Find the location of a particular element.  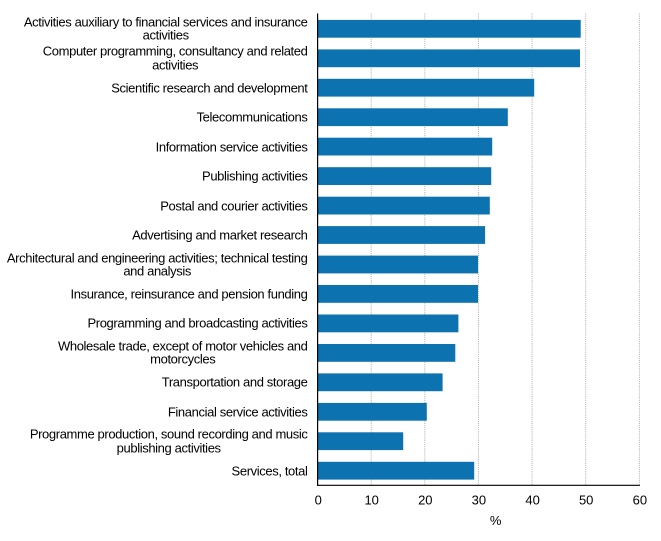

svg-text: 60 is located at coordinates (640, 500).